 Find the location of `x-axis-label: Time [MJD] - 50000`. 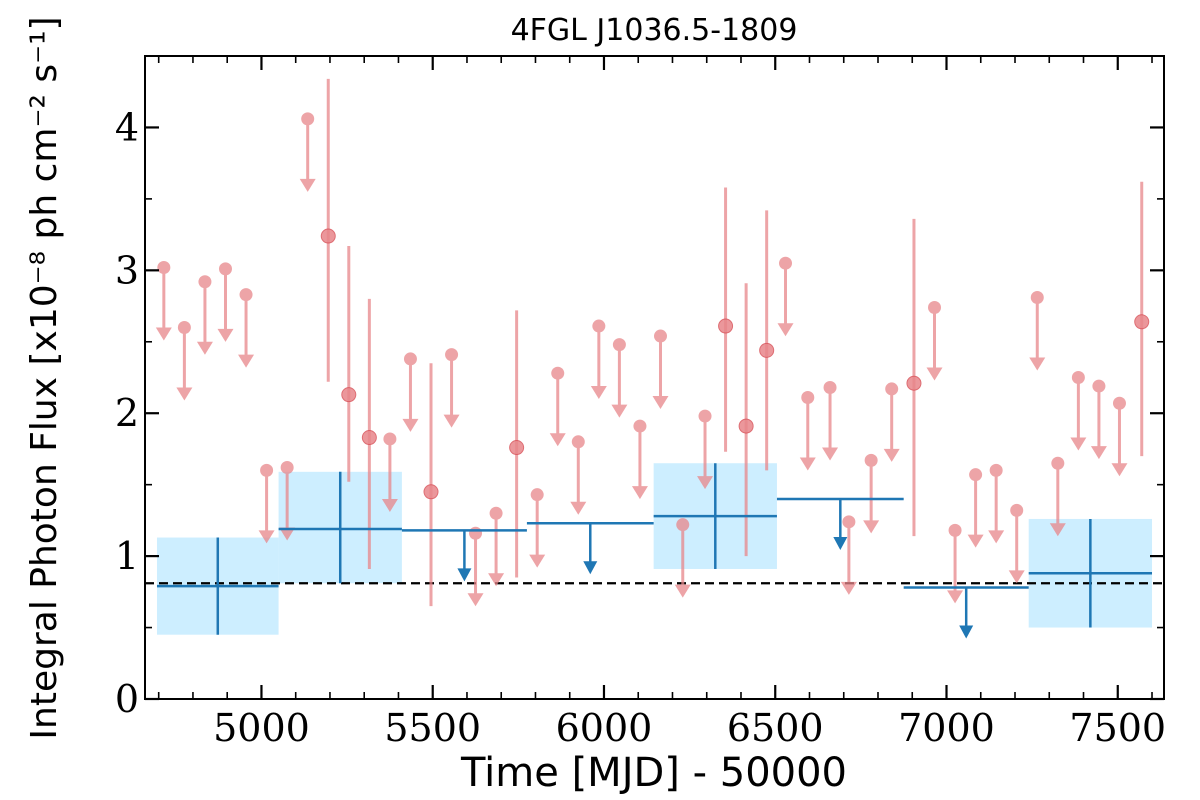

x-axis-label: Time [MJD] - 50000 is located at coordinates (653, 773).